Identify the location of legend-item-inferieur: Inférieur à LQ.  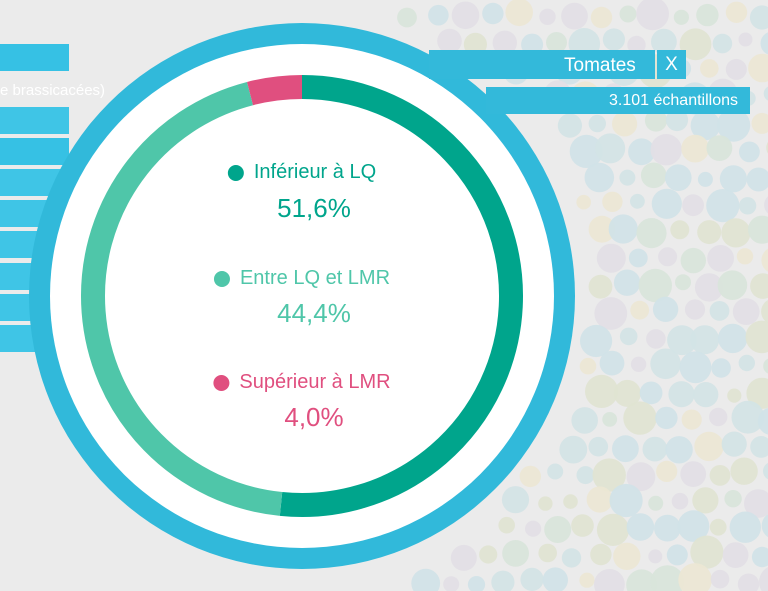
(302, 172).